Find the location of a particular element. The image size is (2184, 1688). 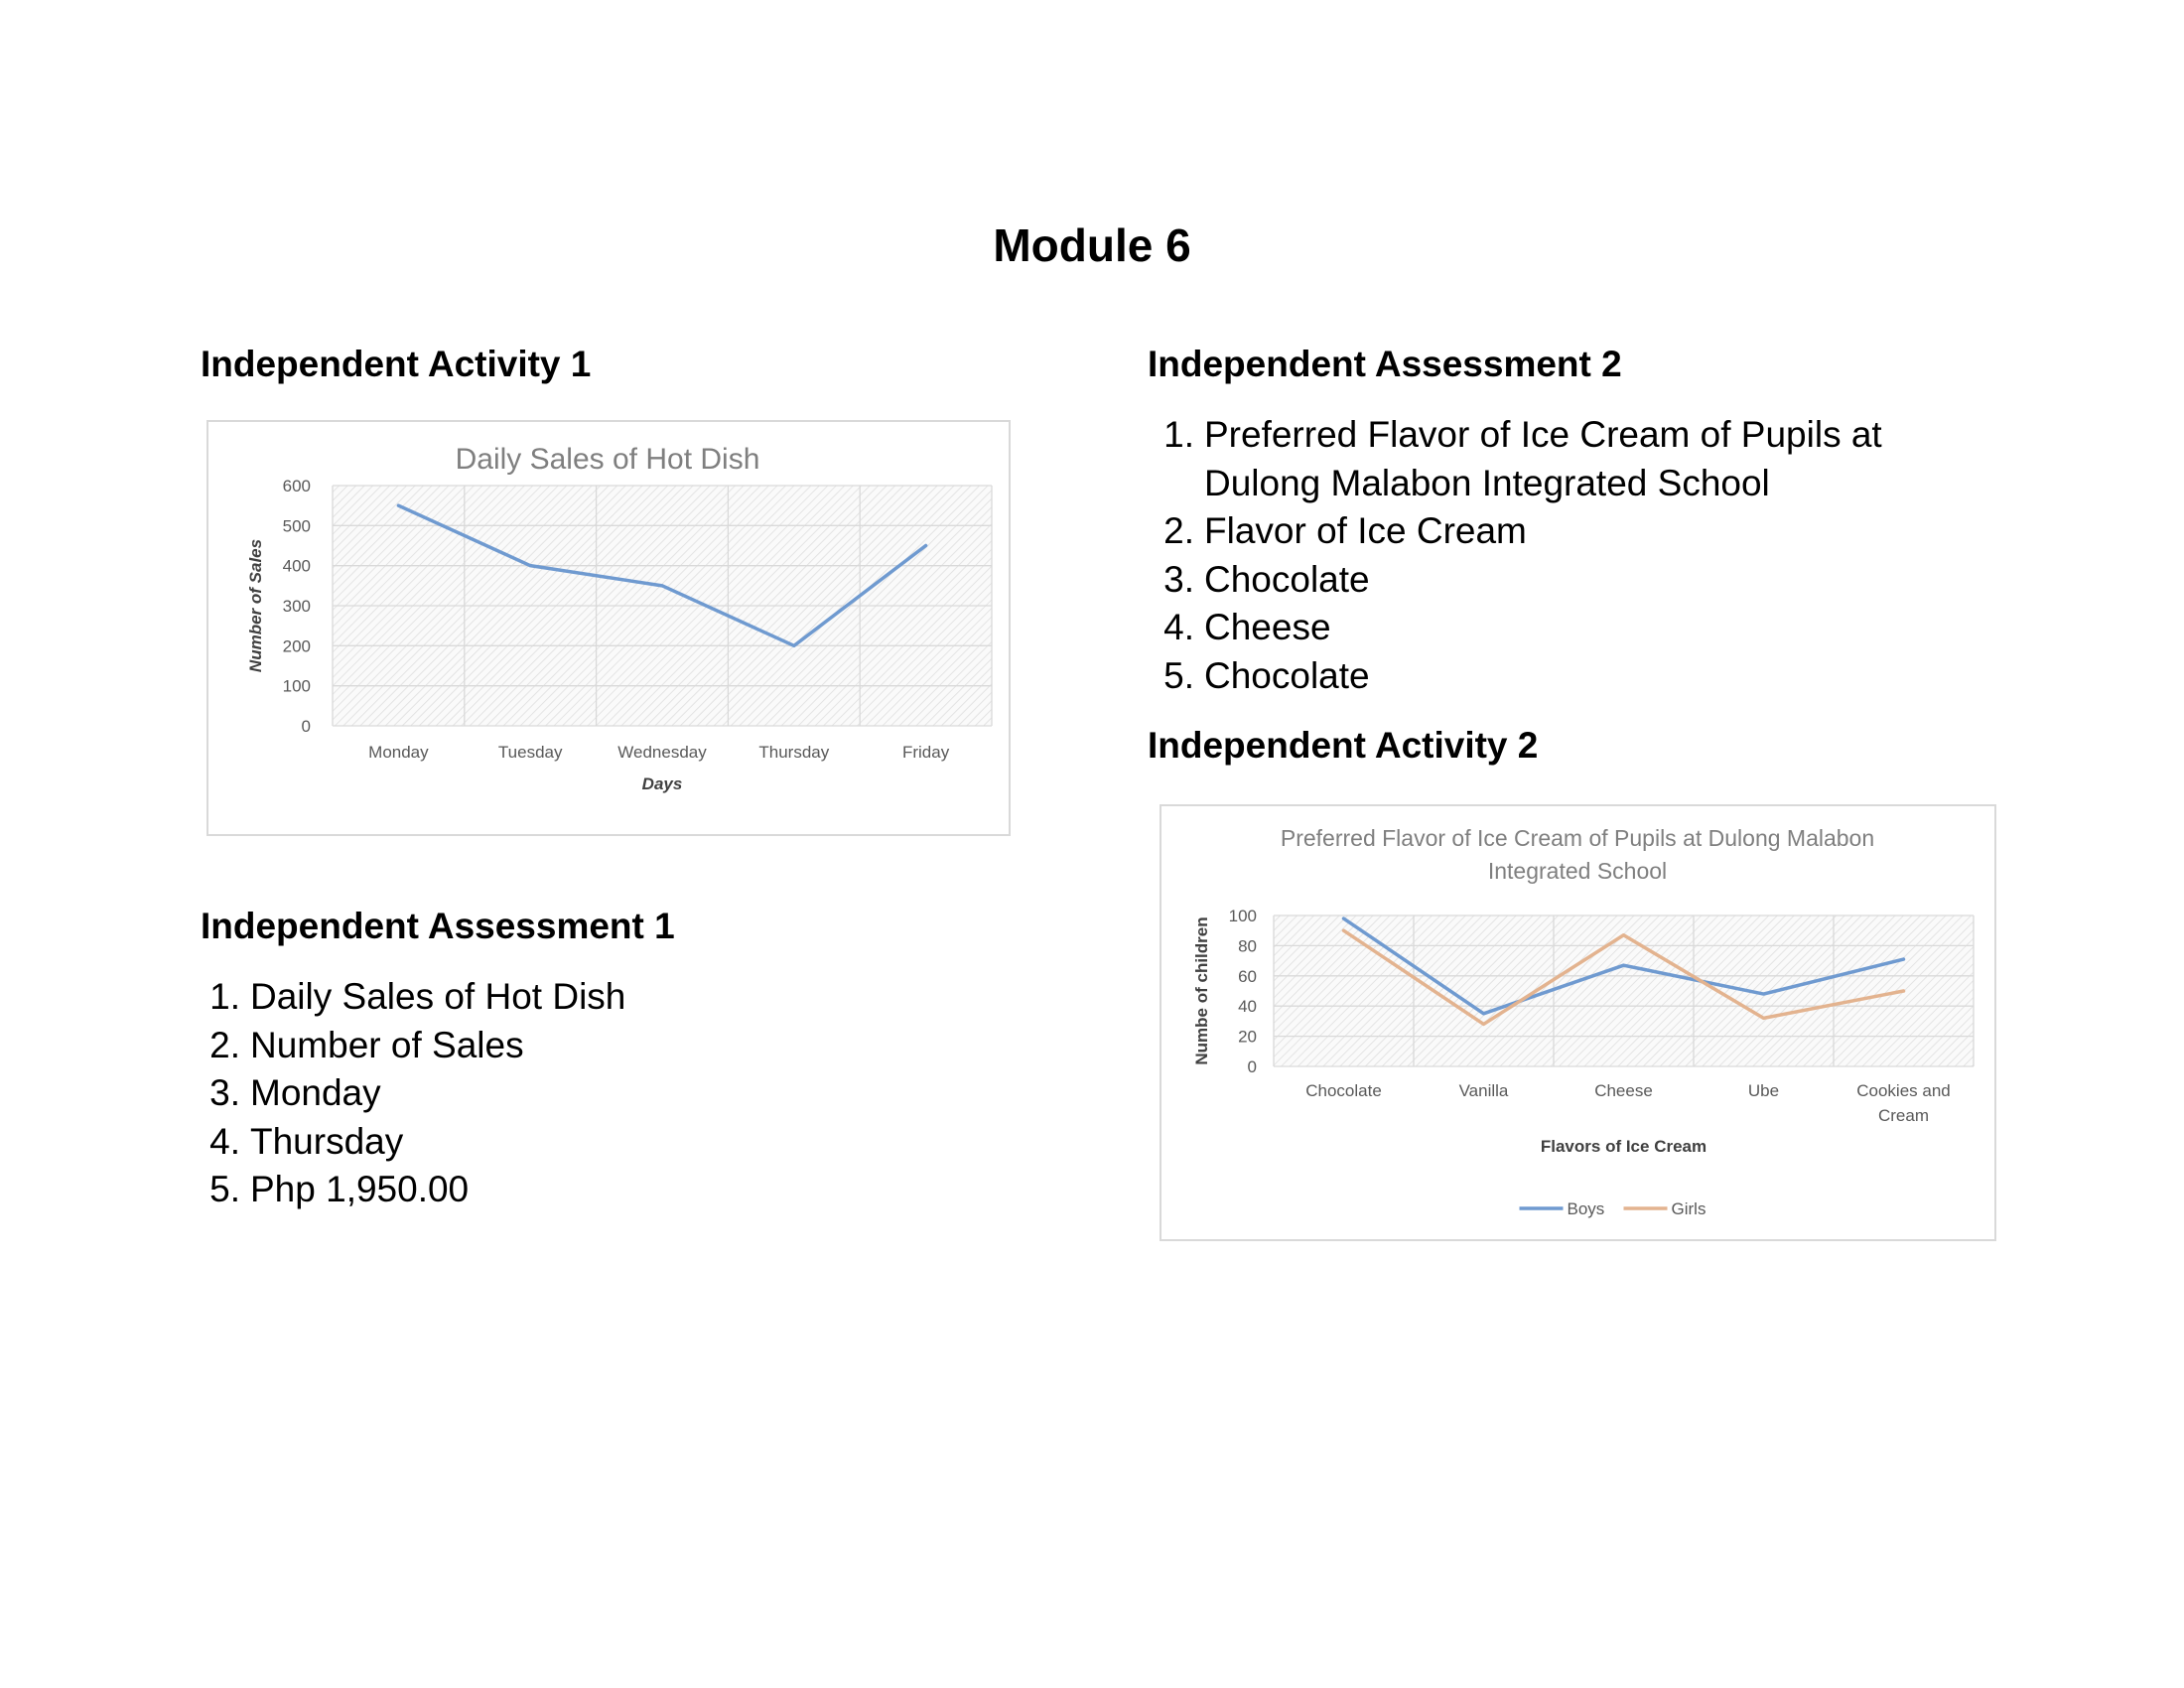

x-tick-label: Chocolate is located at coordinates (1343, 1090).